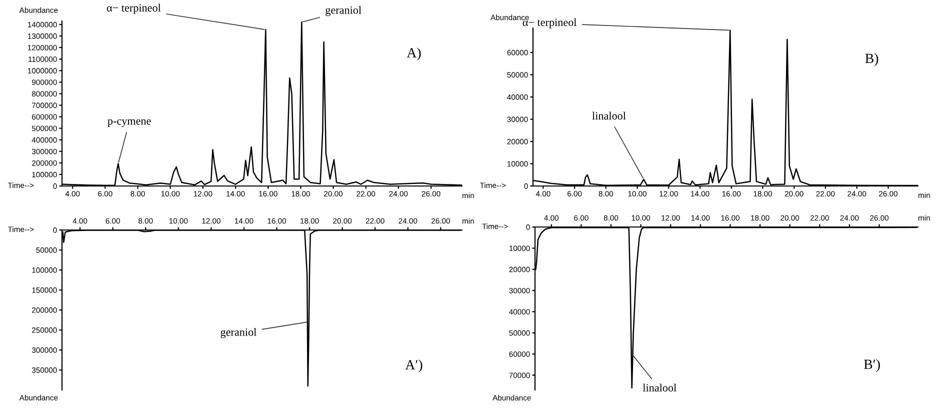 The width and height of the screenshot is (940, 412). I want to click on annotation: B), so click(871, 59).